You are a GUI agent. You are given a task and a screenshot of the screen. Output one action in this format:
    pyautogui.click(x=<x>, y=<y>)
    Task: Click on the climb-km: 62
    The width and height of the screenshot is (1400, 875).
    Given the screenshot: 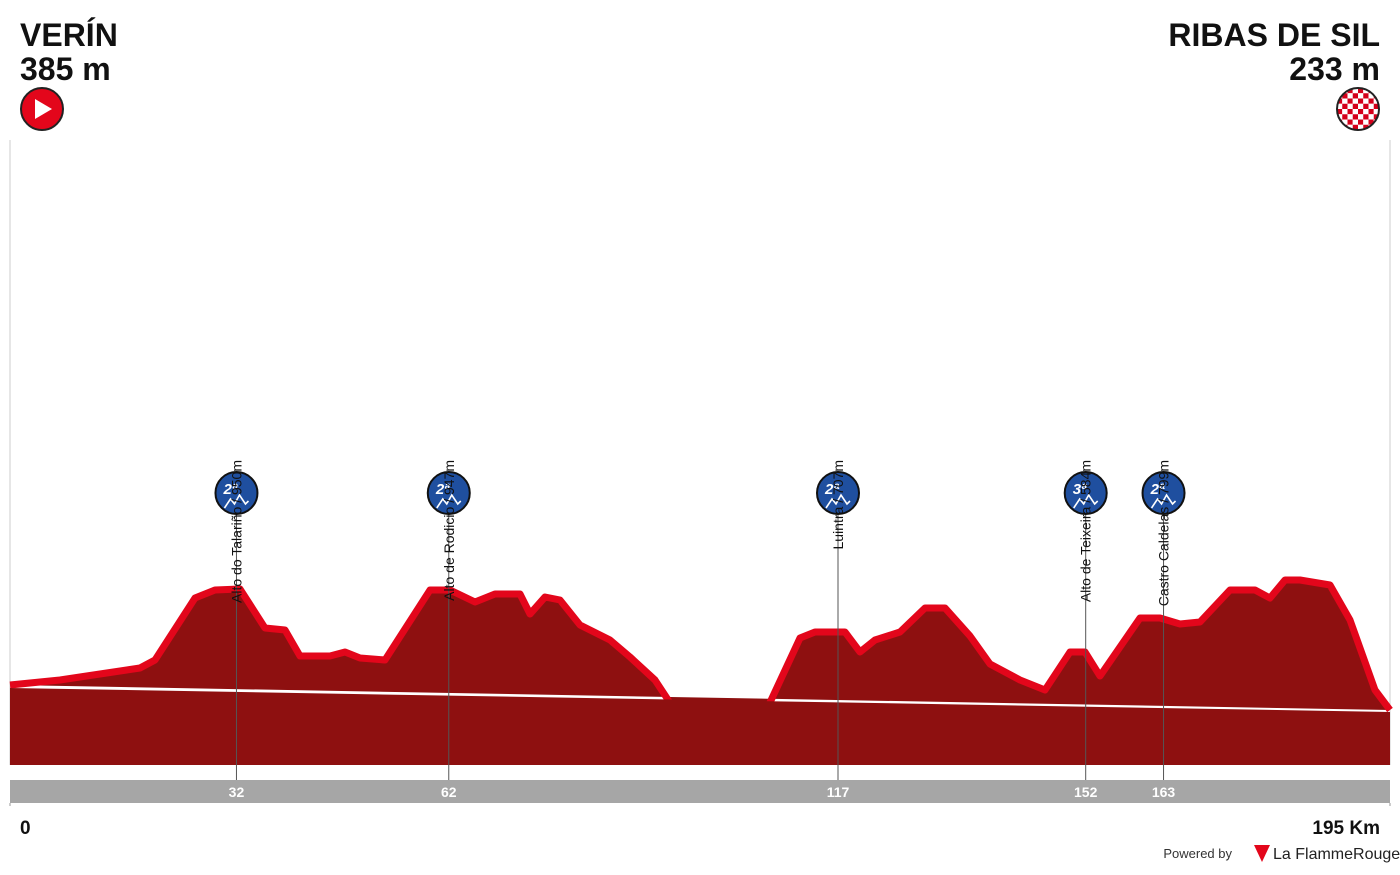 What is the action you would take?
    pyautogui.click(x=449, y=792)
    